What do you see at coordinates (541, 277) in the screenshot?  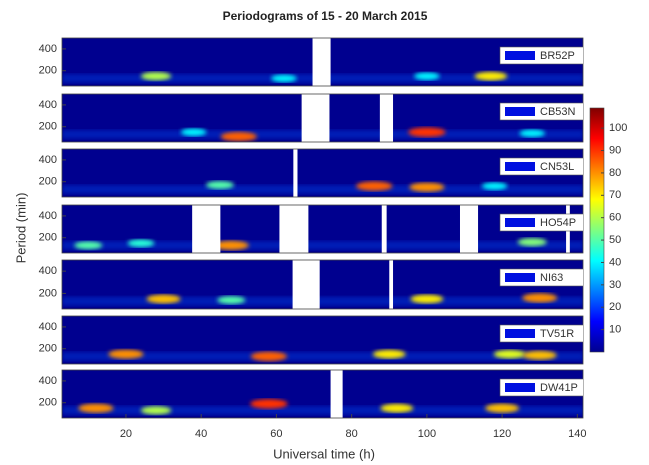 I see `legend: NI63` at bounding box center [541, 277].